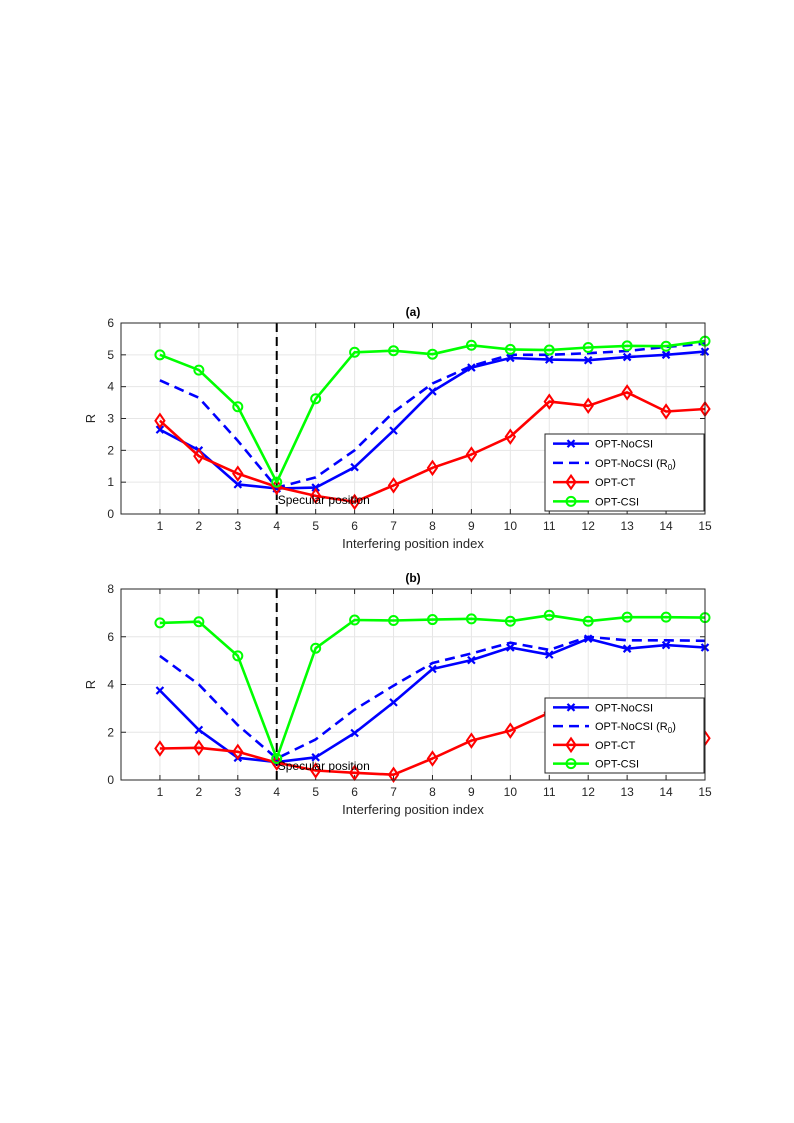 The width and height of the screenshot is (794, 1123). Describe the element at coordinates (110, 355) in the screenshot. I see `y-tick-label: 5` at that location.